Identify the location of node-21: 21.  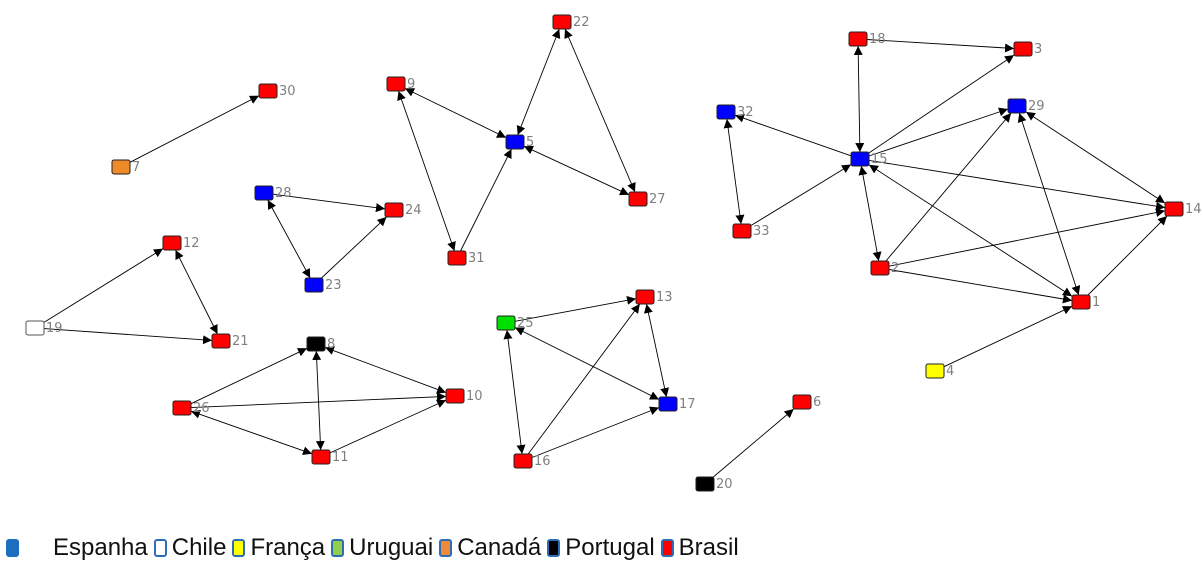
(230, 341).